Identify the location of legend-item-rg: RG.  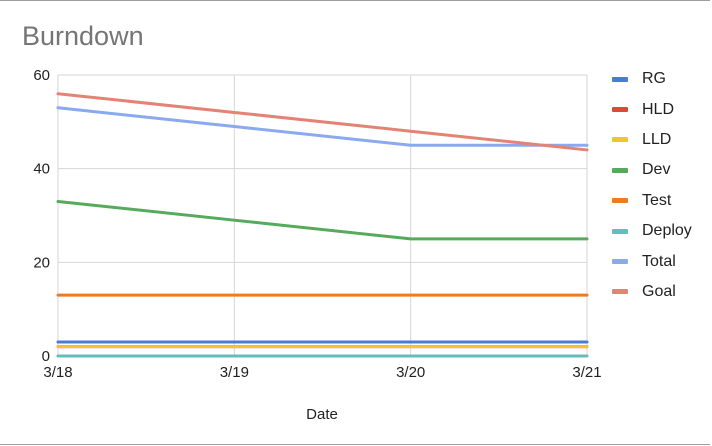
(652, 79).